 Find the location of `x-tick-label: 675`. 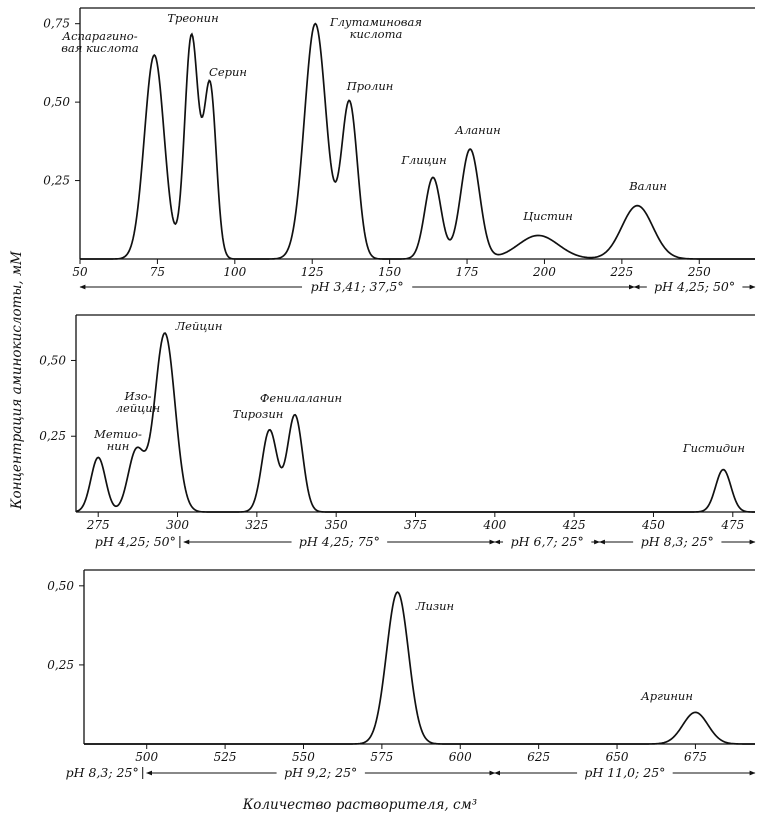

x-tick-label: 675 is located at coordinates (695, 757).